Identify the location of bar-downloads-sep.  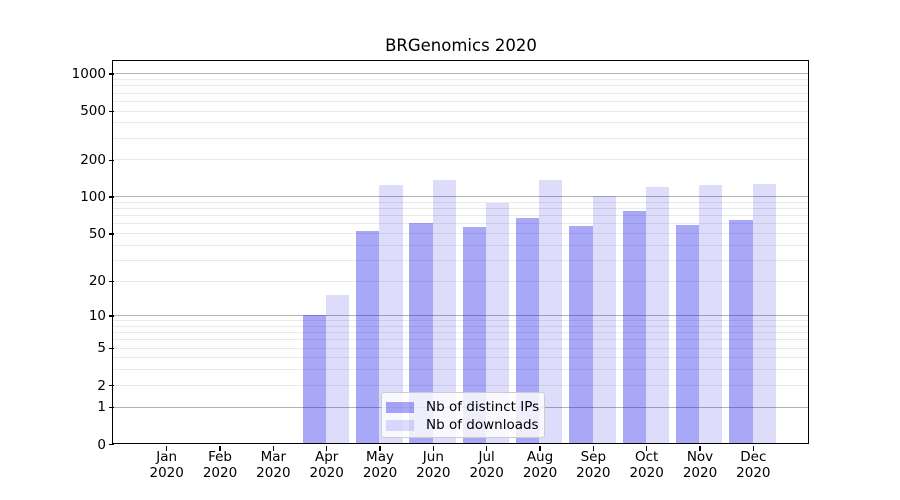
(604, 320).